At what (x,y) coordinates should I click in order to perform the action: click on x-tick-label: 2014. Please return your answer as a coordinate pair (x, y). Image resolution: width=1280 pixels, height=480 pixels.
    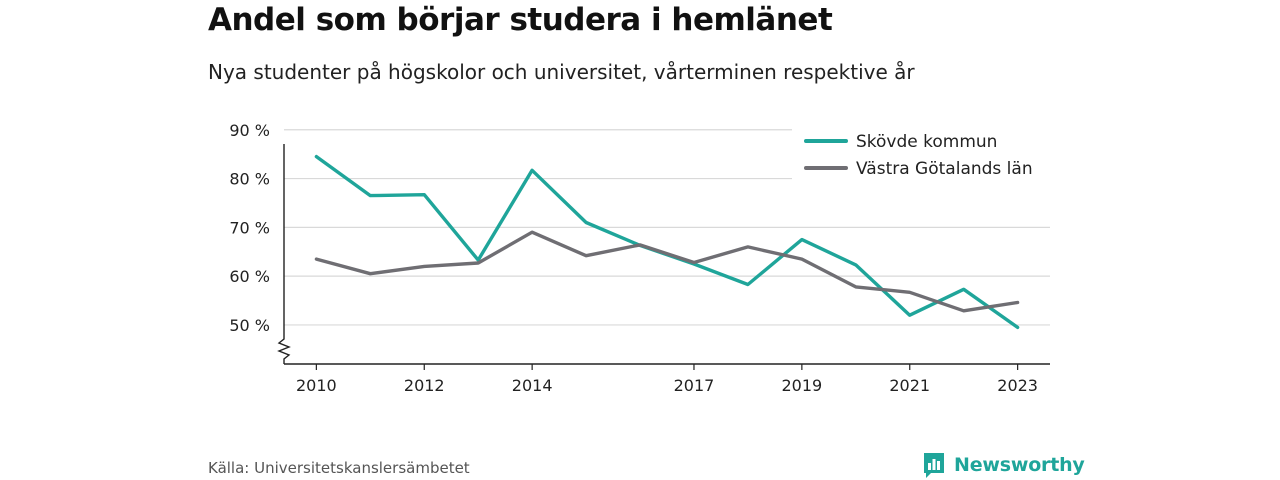
    Looking at the image, I should click on (532, 385).